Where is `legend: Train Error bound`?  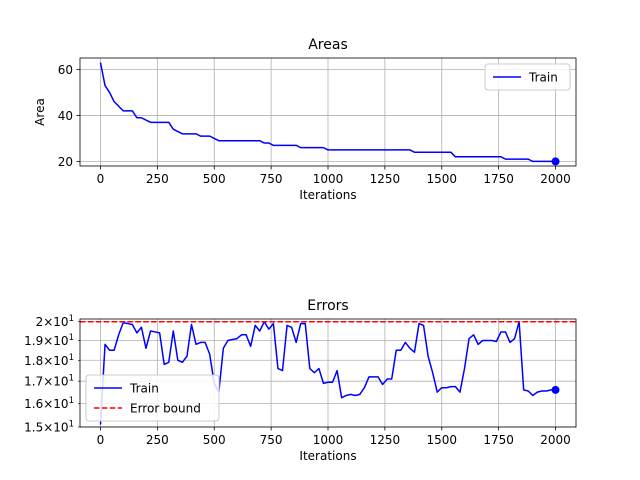 legend: Train Error bound is located at coordinates (152, 398).